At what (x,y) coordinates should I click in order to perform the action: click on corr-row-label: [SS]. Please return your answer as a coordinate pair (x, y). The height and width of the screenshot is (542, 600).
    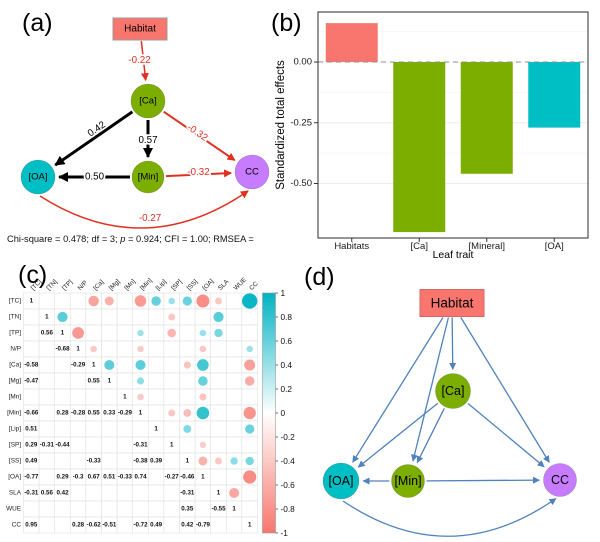
    Looking at the image, I should click on (15, 461).